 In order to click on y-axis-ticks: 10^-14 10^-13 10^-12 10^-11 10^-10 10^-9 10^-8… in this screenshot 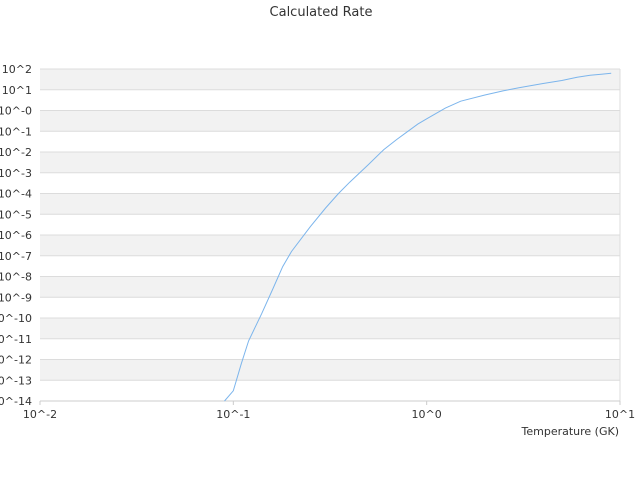, I will do `click(16, 235)`.